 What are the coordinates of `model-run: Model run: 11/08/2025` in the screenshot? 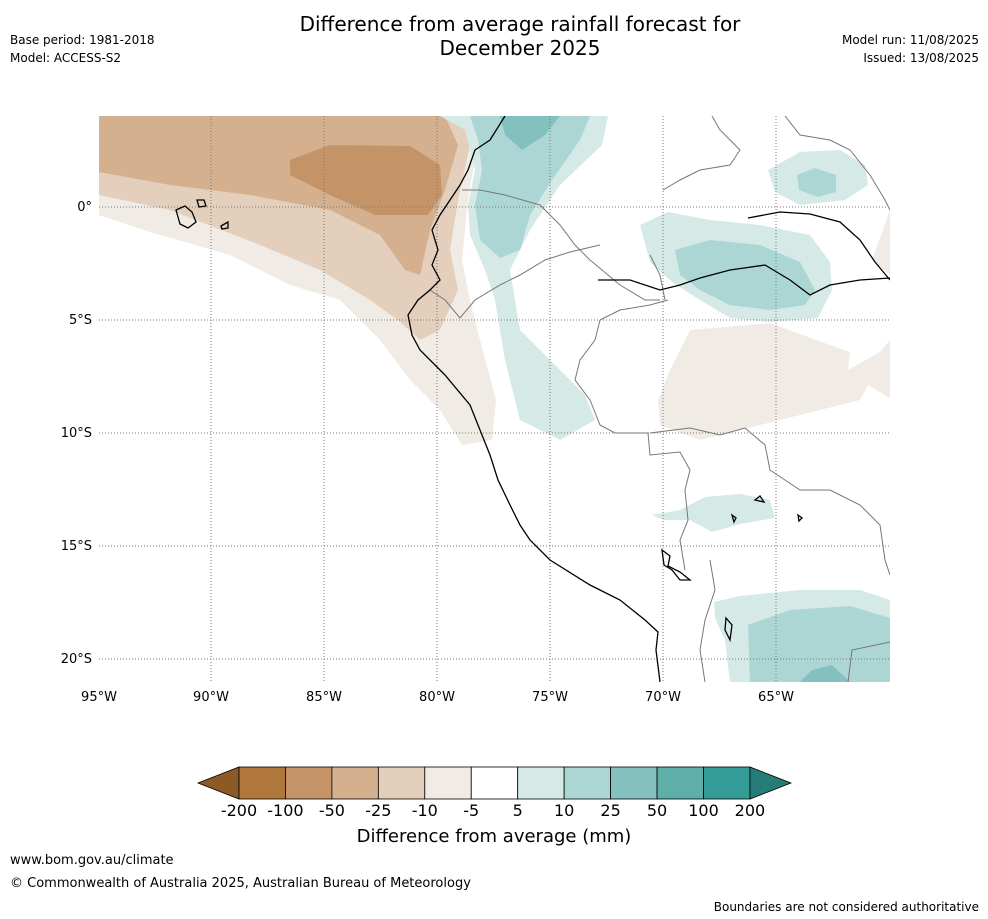 It's located at (910, 40).